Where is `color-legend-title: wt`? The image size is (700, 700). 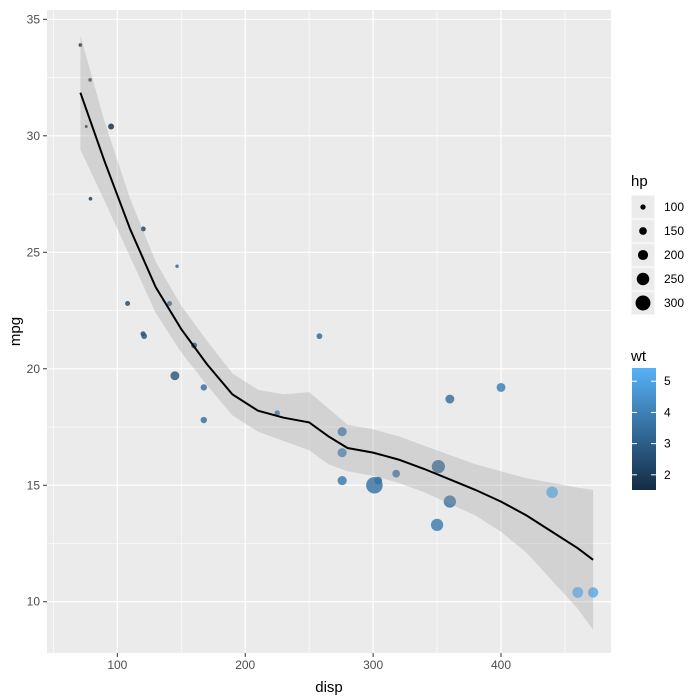
color-legend-title: wt is located at coordinates (638, 356).